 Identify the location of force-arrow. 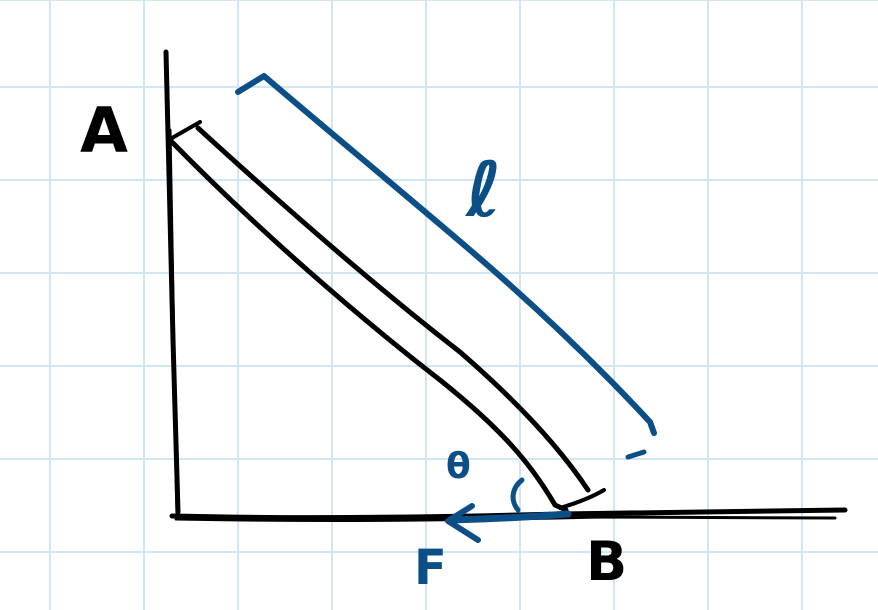
(508, 523).